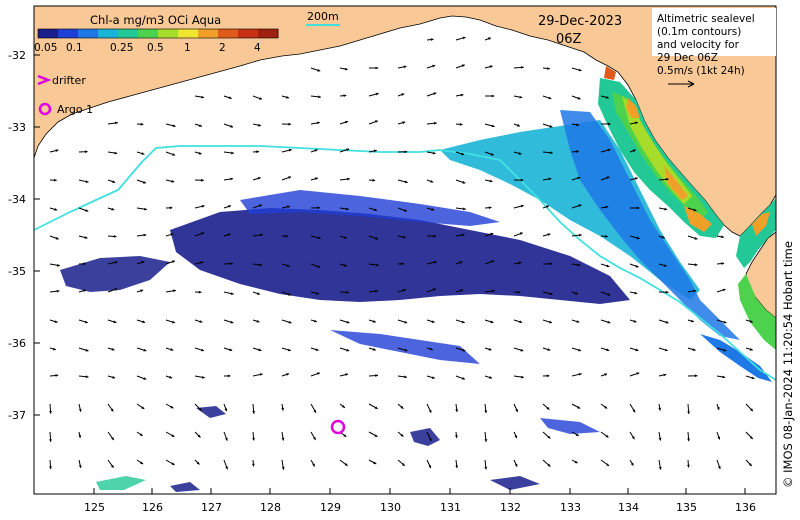 Image resolution: width=800 pixels, height=520 pixels. Describe the element at coordinates (69, 80) in the screenshot. I see `drifter-legend-label: drifter` at that location.